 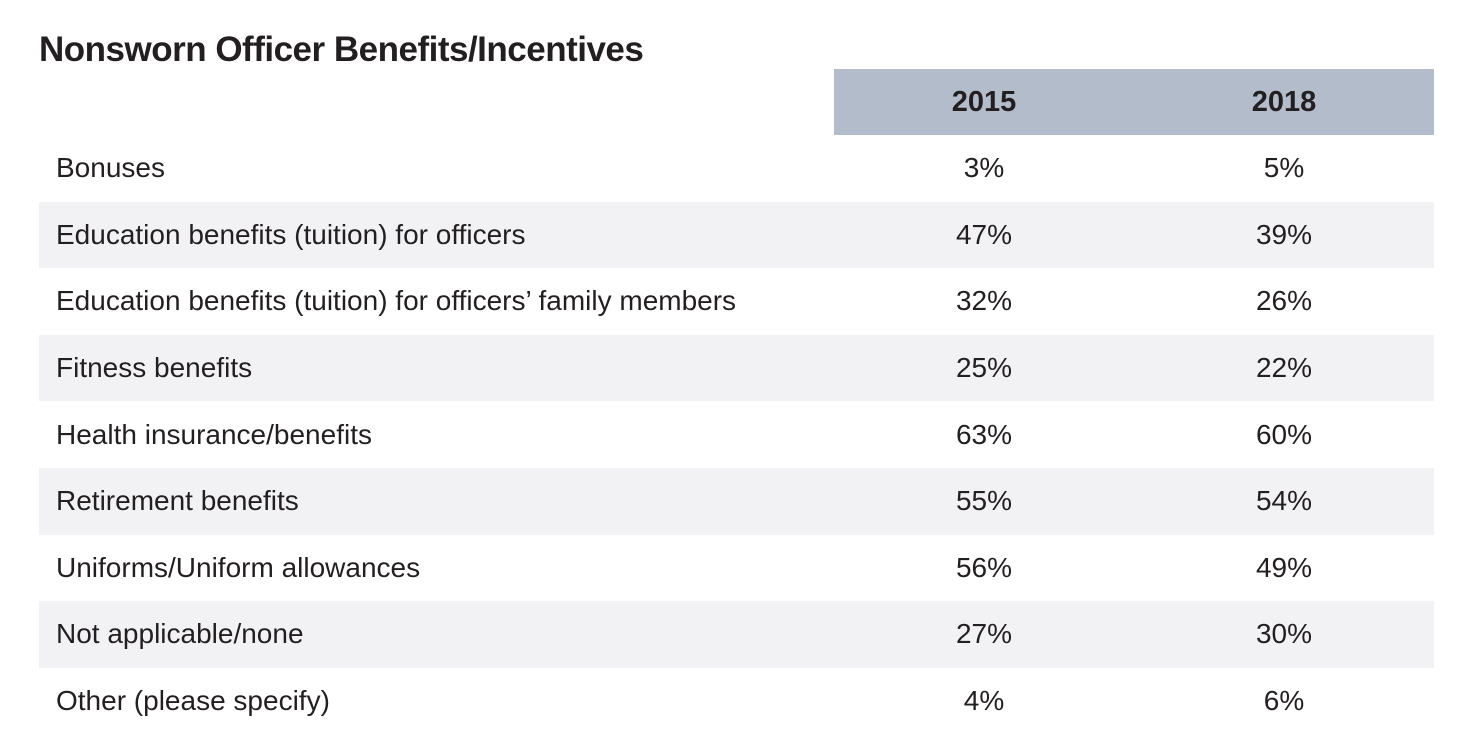 What do you see at coordinates (1134, 102) in the screenshot?
I see `column-header-band` at bounding box center [1134, 102].